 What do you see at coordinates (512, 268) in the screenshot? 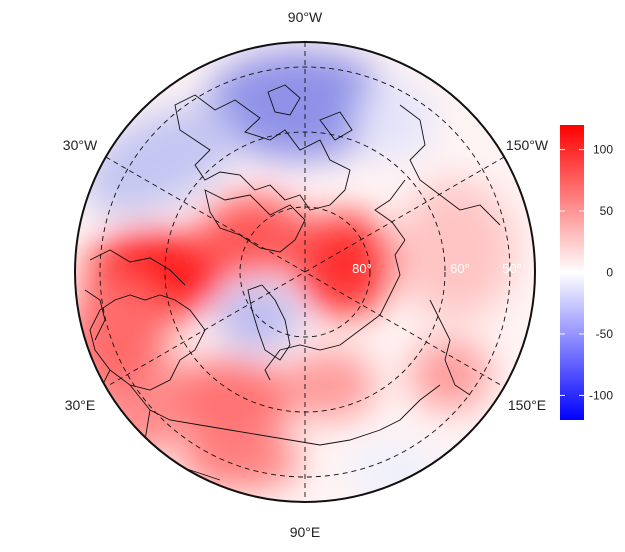
I see `lat-label-50: 50°` at bounding box center [512, 268].